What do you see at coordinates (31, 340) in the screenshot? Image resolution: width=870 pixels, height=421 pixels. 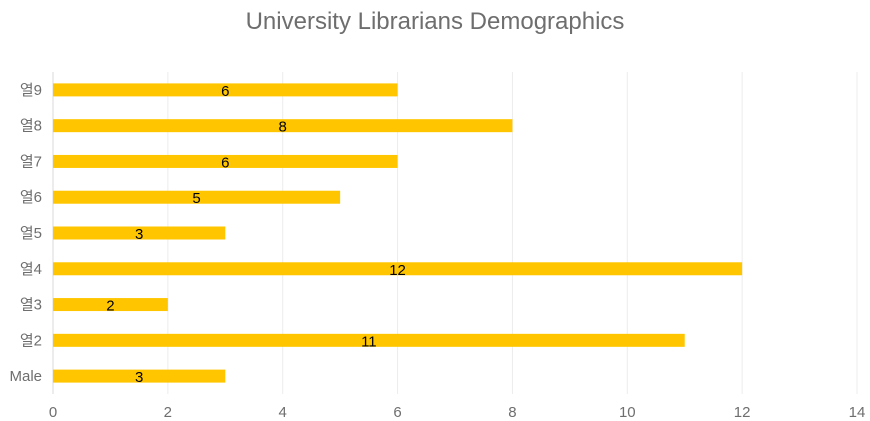 I see `y-tick-label: 열2` at bounding box center [31, 340].